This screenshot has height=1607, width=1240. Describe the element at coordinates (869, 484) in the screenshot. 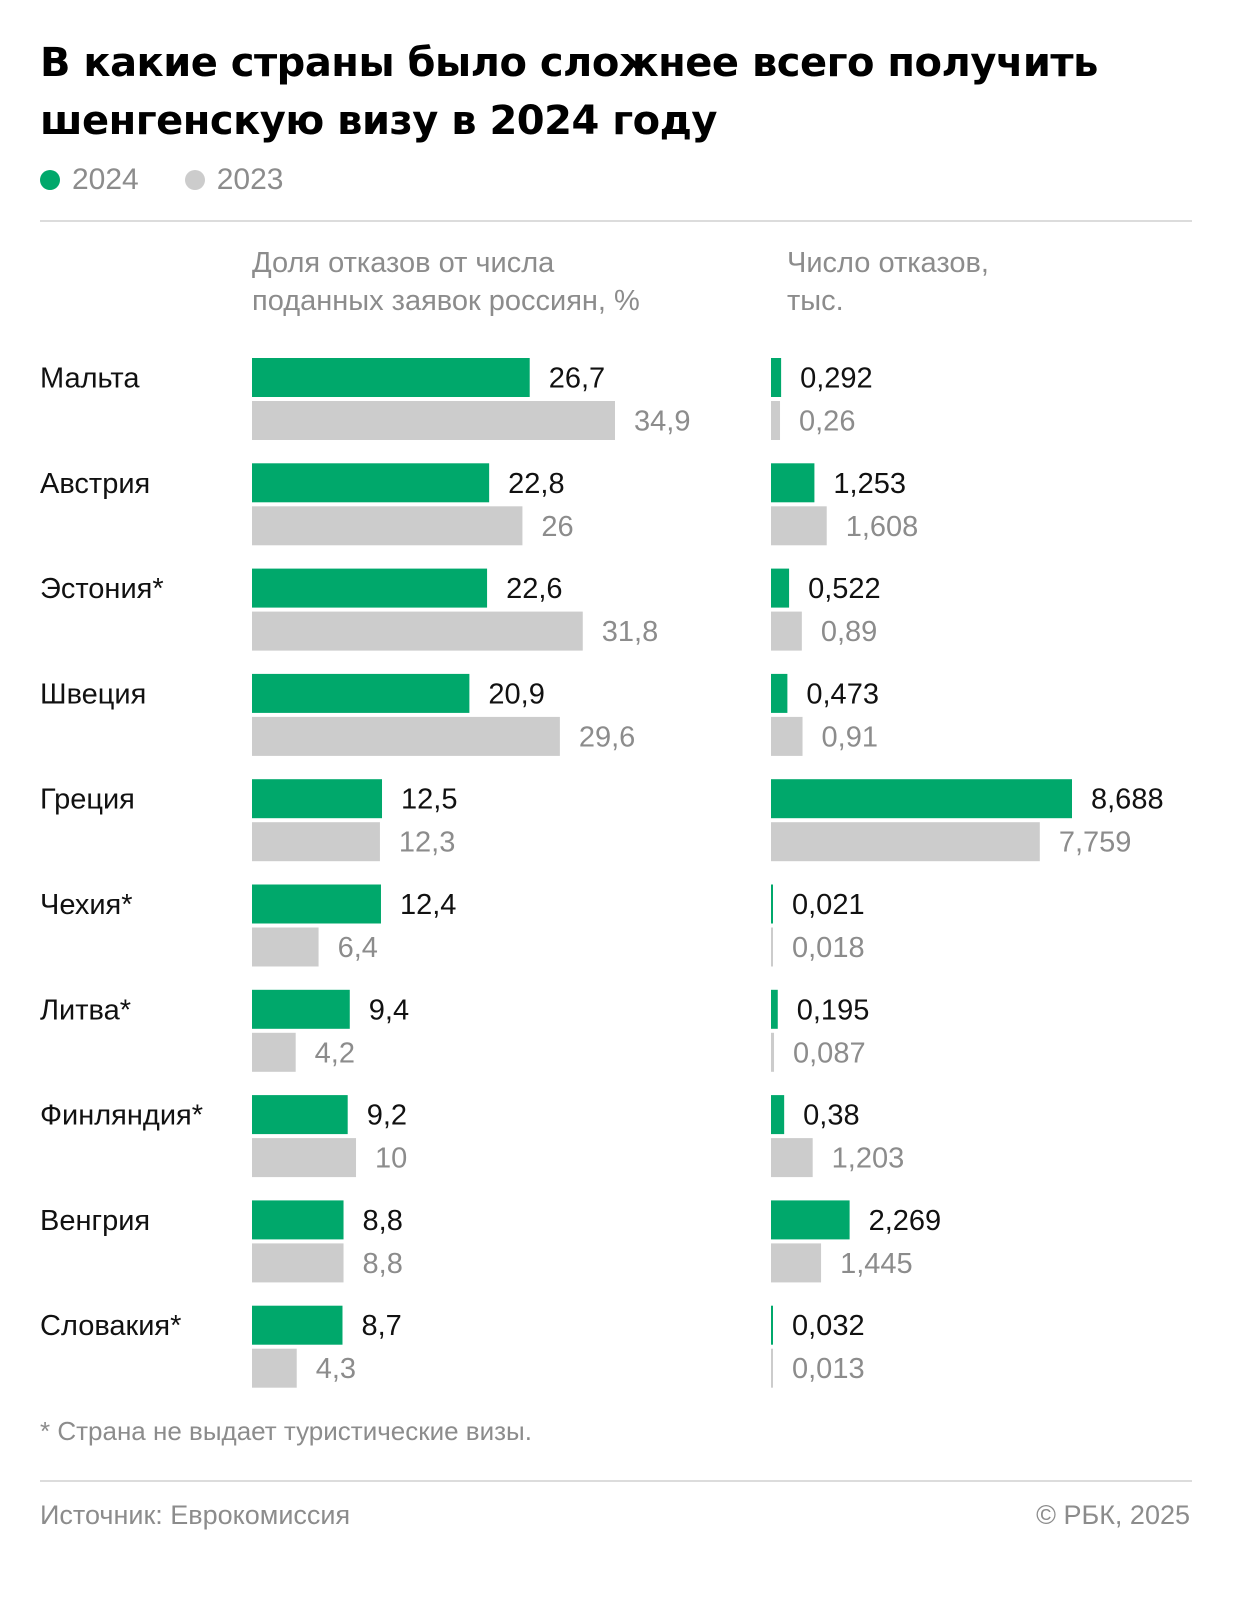

I see `count-value-label-2024: 1,253` at that location.